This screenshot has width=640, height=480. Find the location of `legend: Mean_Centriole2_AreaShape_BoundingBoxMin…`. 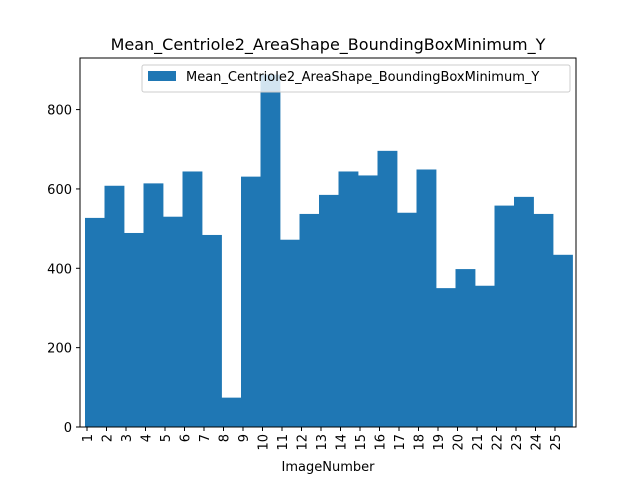

legend: Mean_Centriole2_AreaShape_BoundingBoxMin… is located at coordinates (356, 78).